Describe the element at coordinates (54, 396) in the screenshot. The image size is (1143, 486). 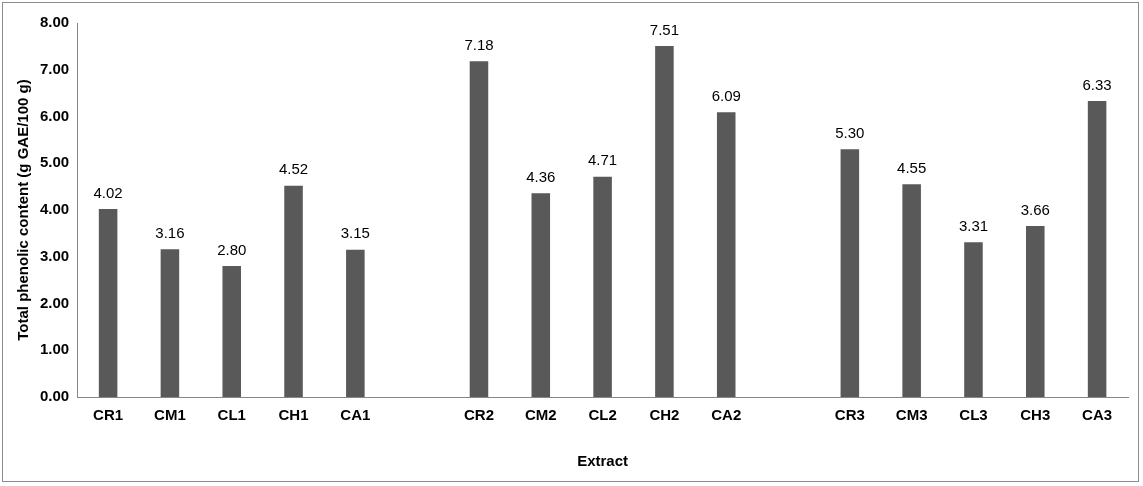
I see `y-tick-label: 0.00` at that location.